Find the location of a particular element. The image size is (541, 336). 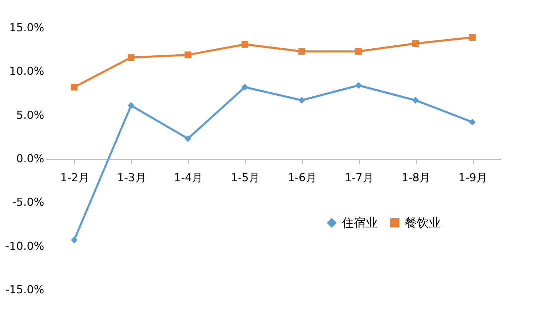

x-tick-label: 1-6月 is located at coordinates (302, 178).